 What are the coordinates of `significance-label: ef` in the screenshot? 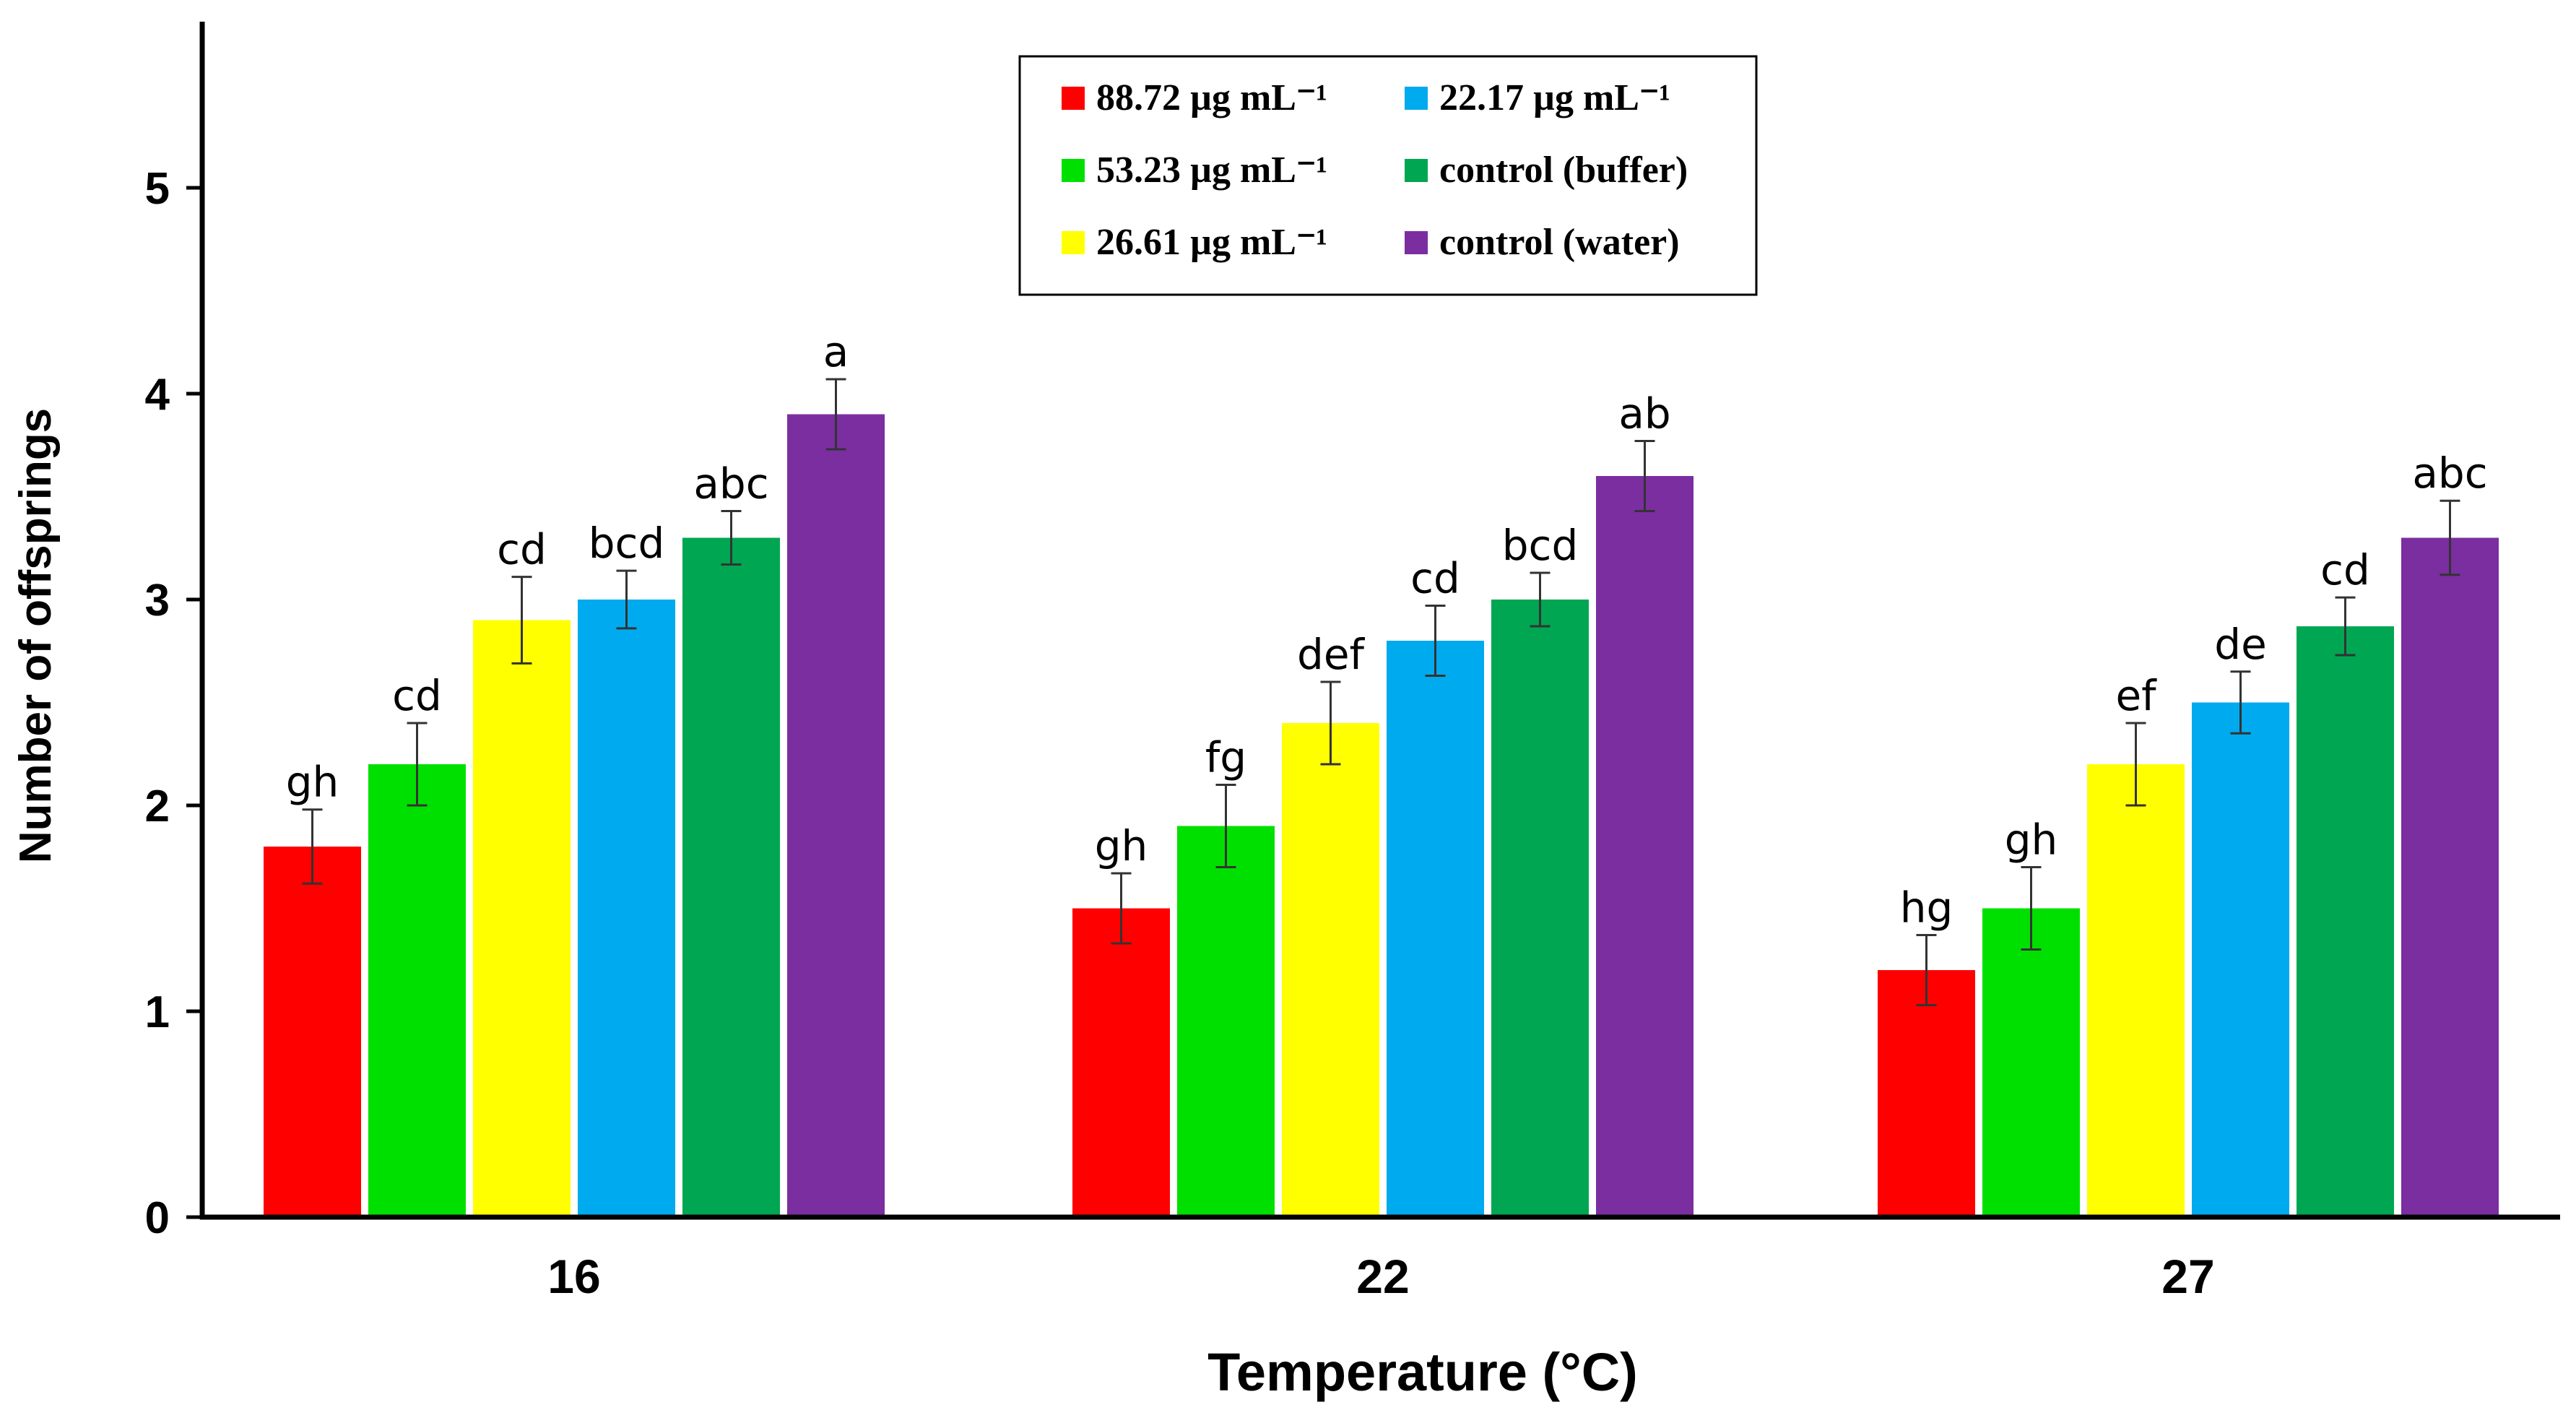 It's located at (2136, 695).